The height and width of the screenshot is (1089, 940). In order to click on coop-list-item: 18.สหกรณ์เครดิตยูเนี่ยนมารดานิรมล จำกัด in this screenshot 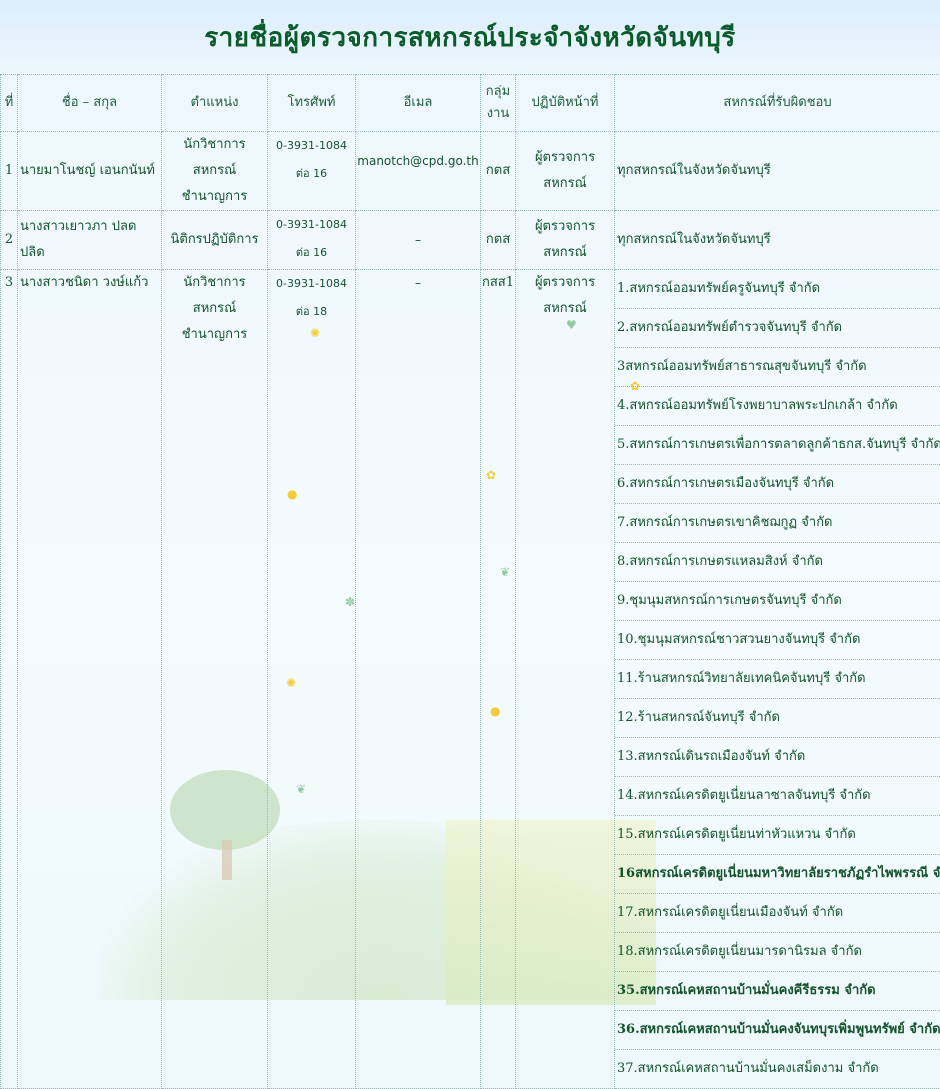, I will do `click(777, 952)`.